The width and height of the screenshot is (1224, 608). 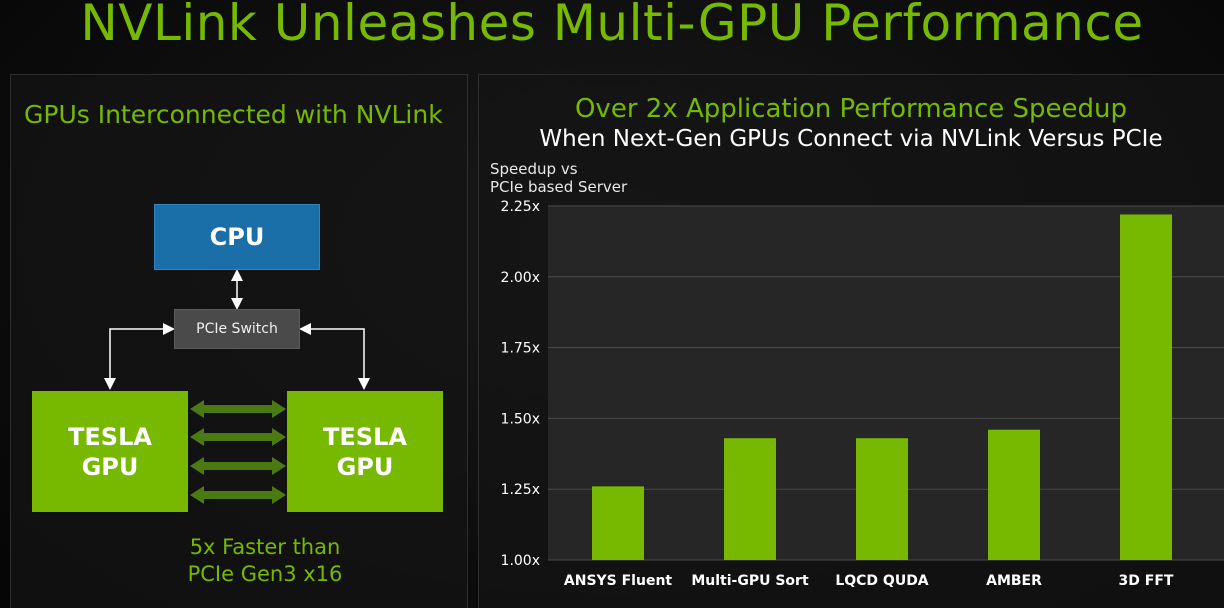 What do you see at coordinates (851, 109) in the screenshot?
I see `chart-title: Over 2x Application Performance Speedup` at bounding box center [851, 109].